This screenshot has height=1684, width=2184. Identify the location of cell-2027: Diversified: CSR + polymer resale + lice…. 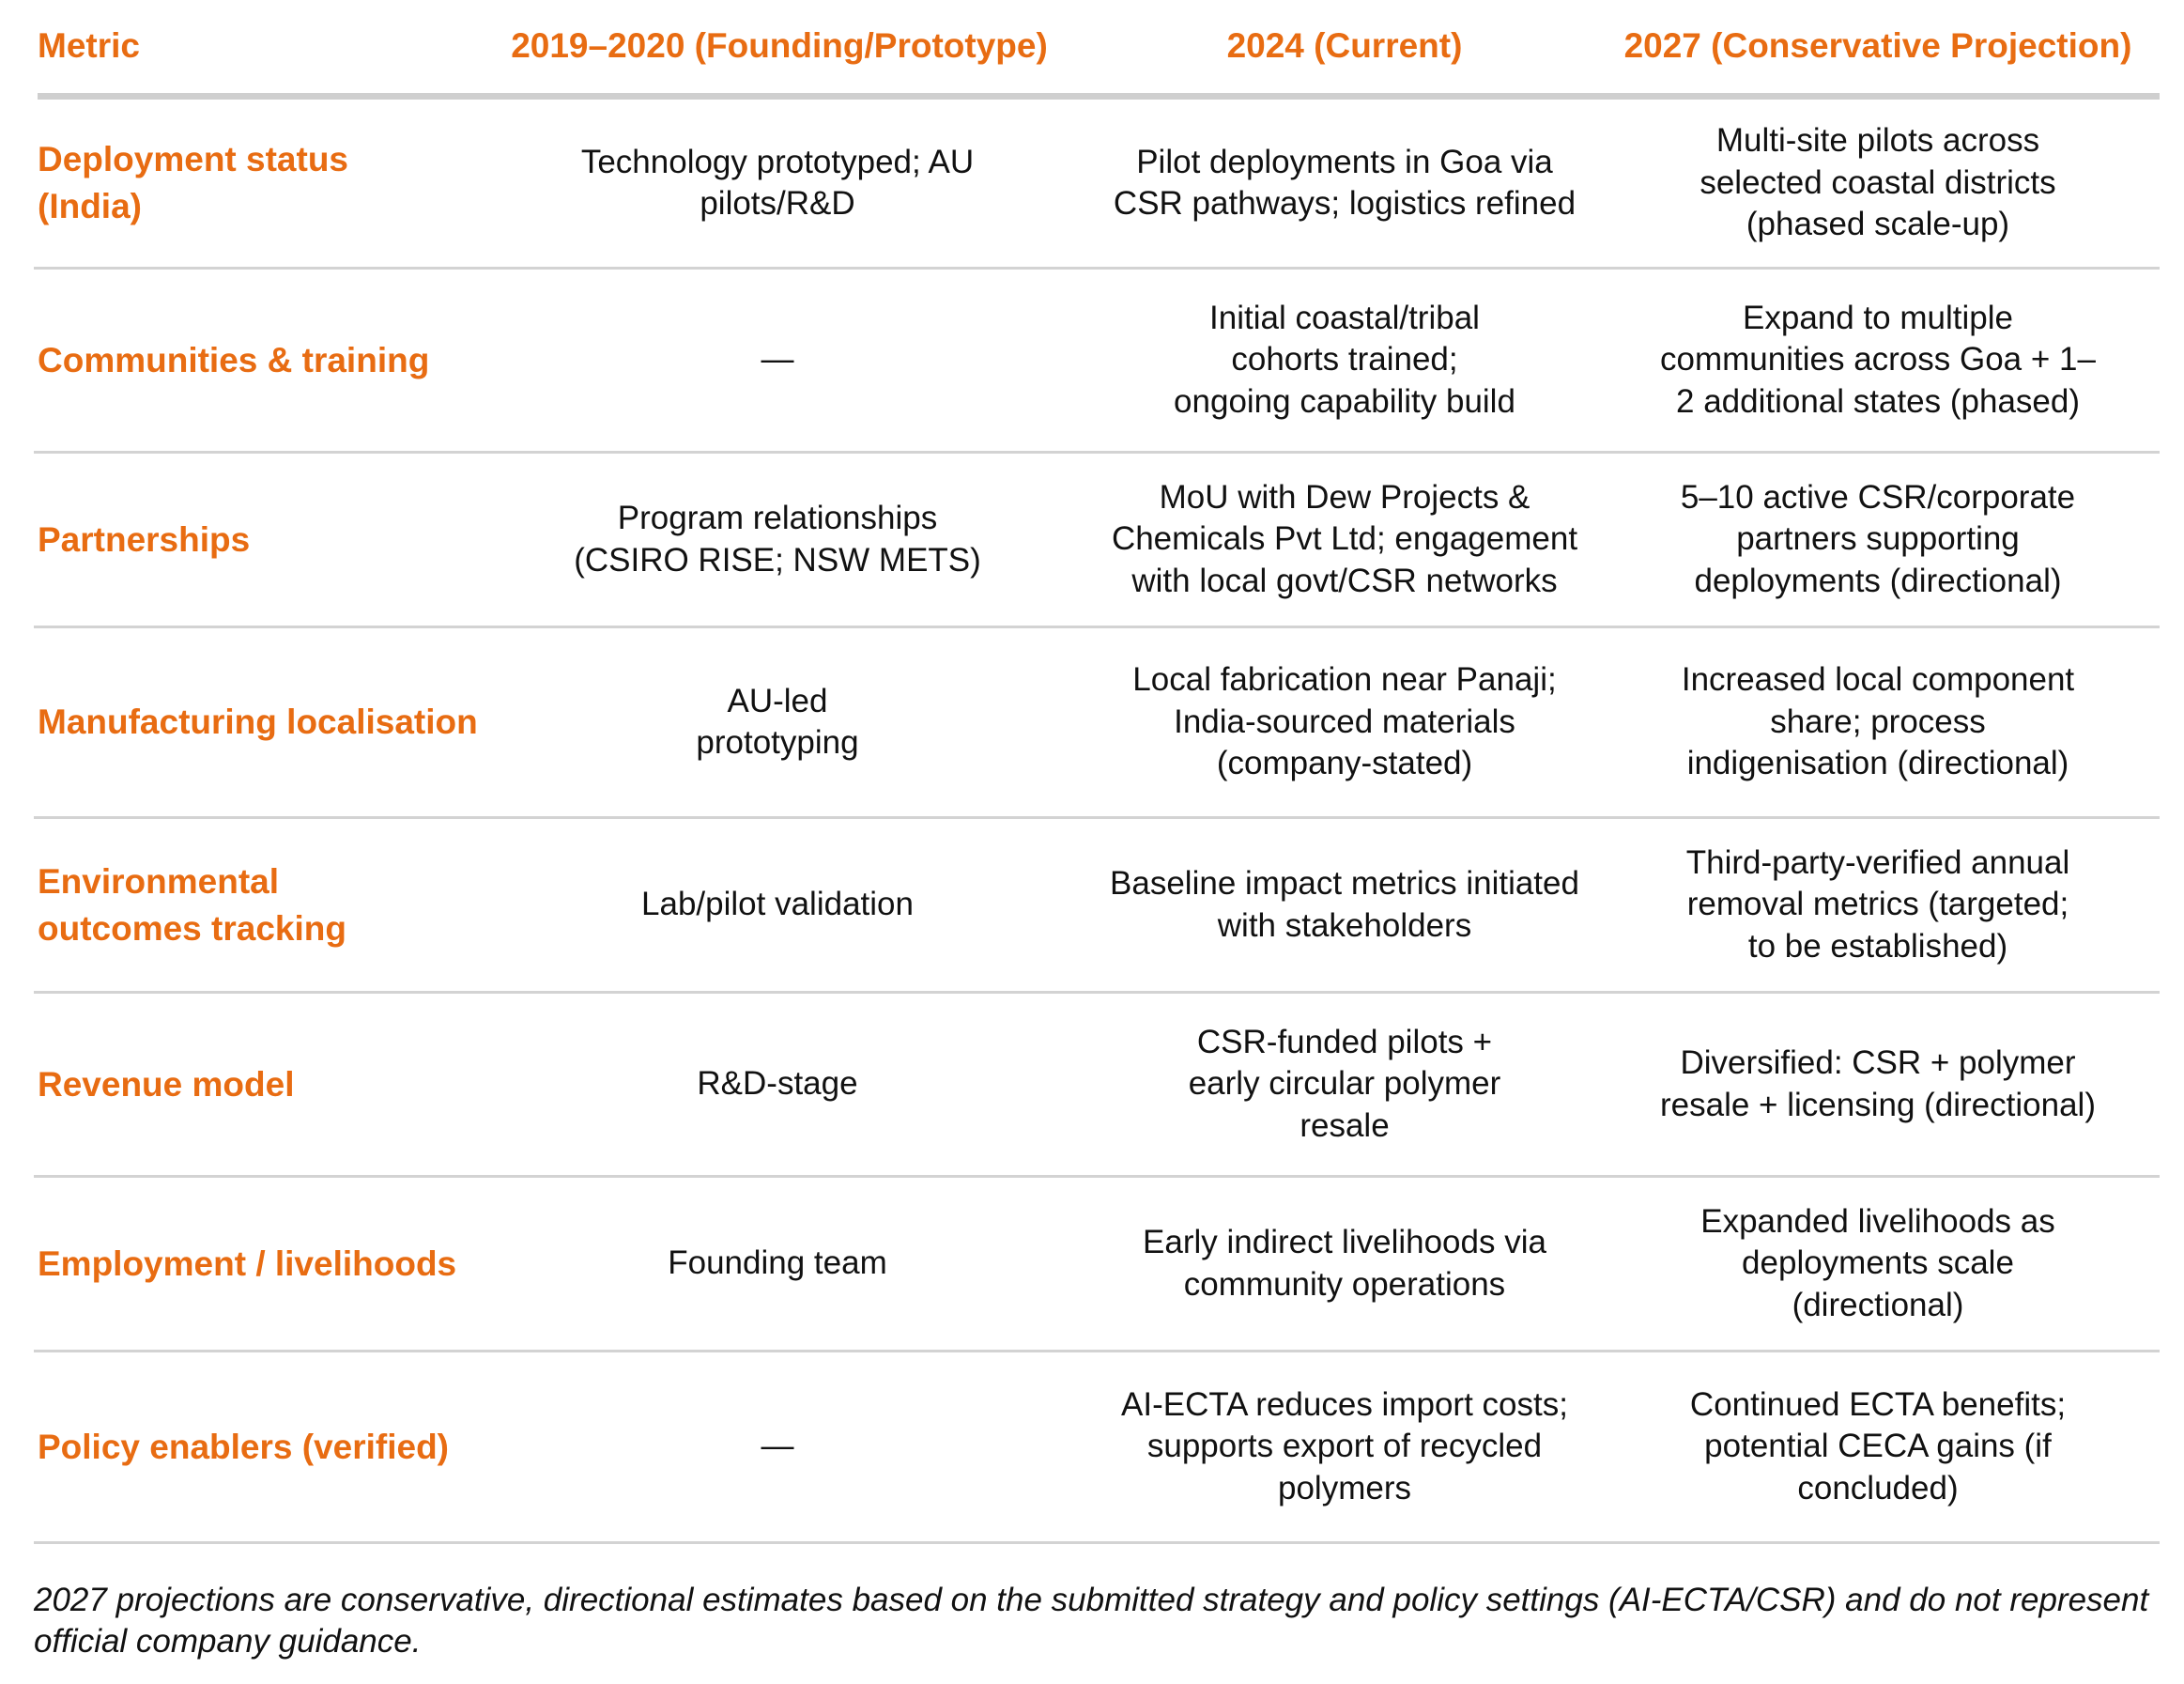
(1878, 1083).